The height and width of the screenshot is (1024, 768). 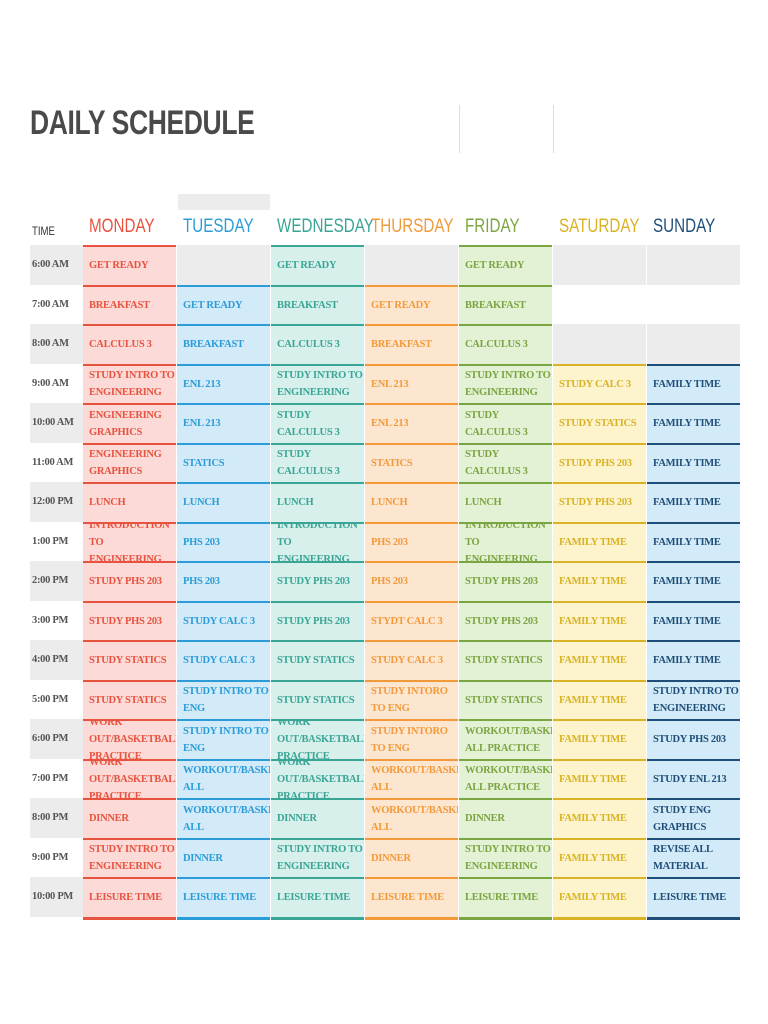 What do you see at coordinates (142, 123) in the screenshot?
I see `page-title: DAILY SCHEDULE` at bounding box center [142, 123].